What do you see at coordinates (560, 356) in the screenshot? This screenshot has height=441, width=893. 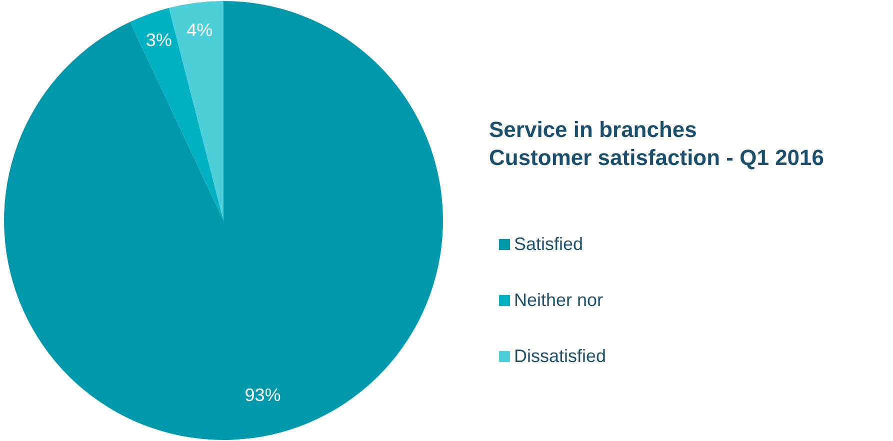 I see `legend-label: Dissatisfied` at bounding box center [560, 356].